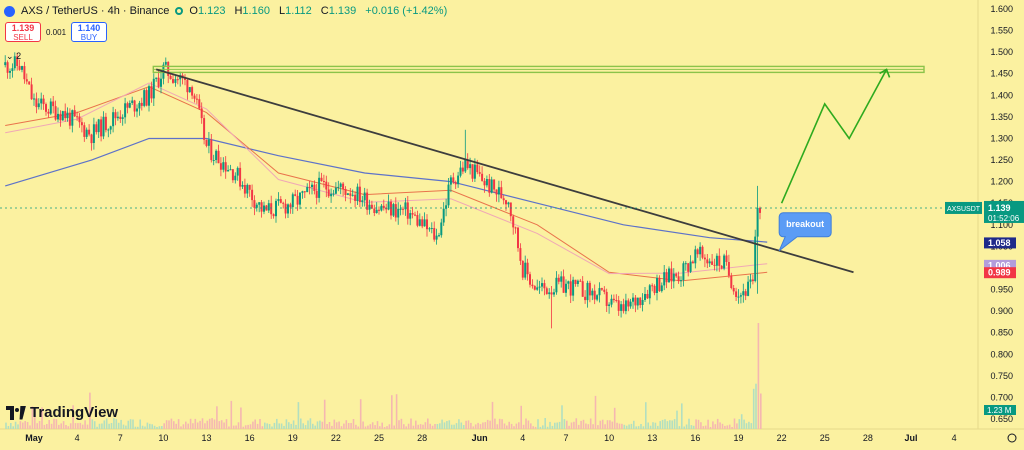 Image resolution: width=1024 pixels, height=450 pixels. I want to click on buy-button: 1.140 BUY, so click(89, 32).